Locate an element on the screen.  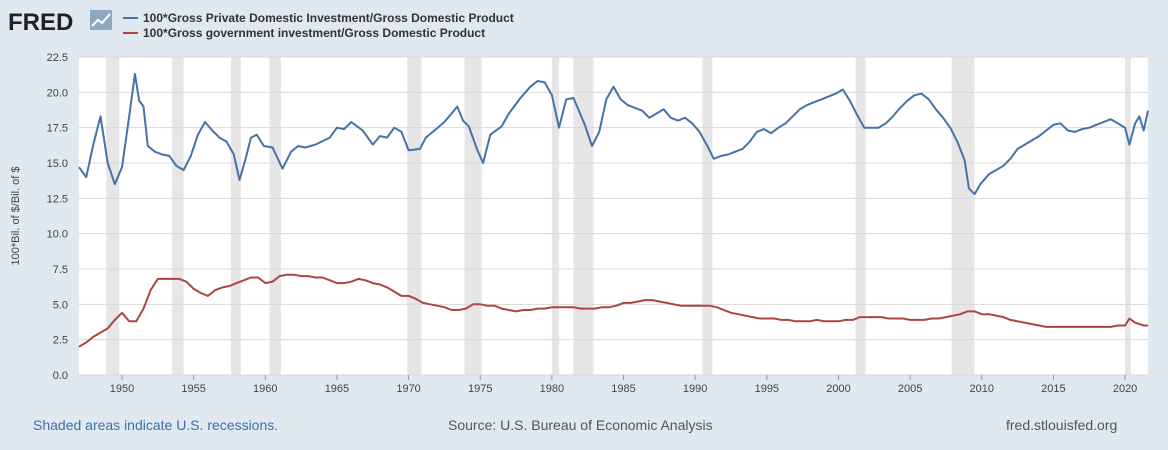
x-tick-label: 2015 is located at coordinates (1053, 389).